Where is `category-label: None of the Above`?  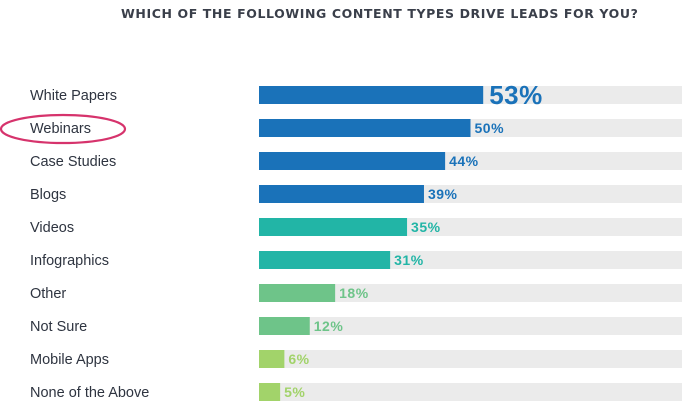
category-label: None of the Above is located at coordinates (89, 393).